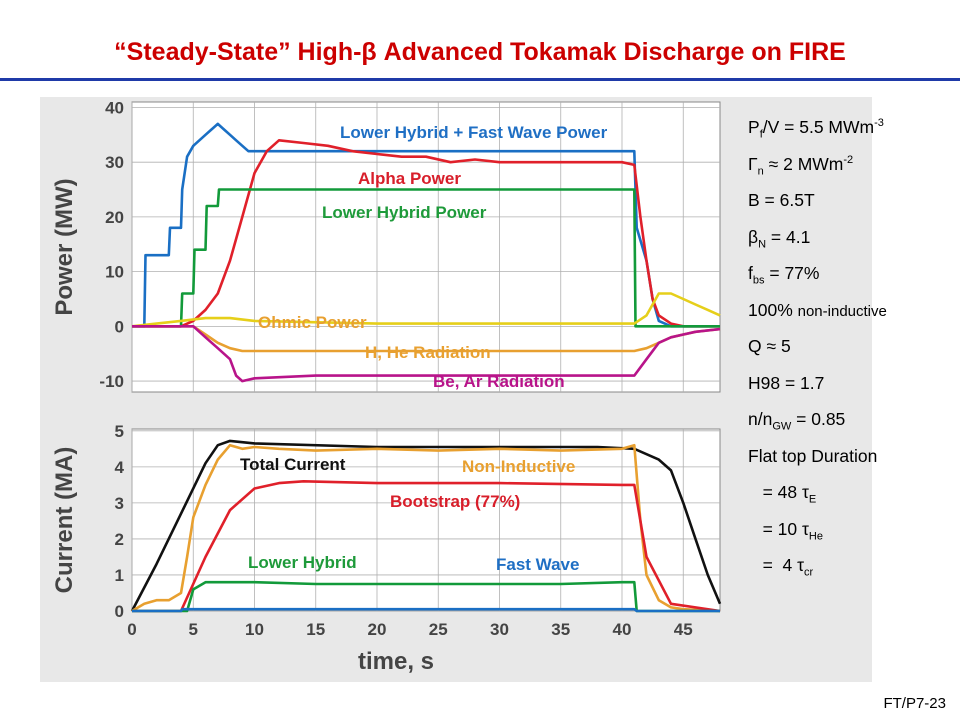 Image resolution: width=960 pixels, height=720 pixels. Describe the element at coordinates (119, 503) in the screenshot. I see `y-tick-label: 3` at that location.